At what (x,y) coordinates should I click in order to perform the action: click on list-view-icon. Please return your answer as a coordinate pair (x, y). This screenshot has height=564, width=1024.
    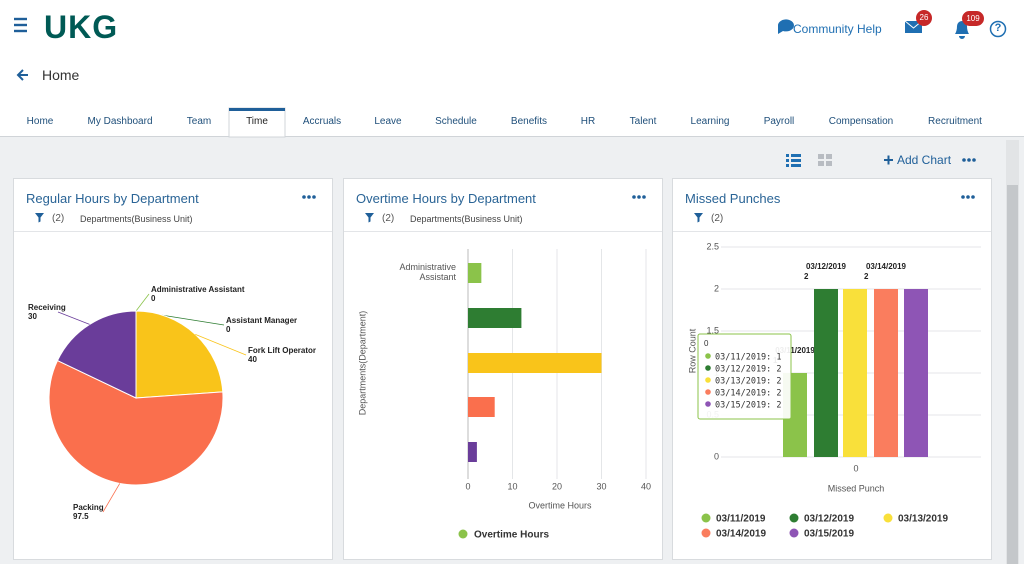
    Looking at the image, I should click on (793, 160).